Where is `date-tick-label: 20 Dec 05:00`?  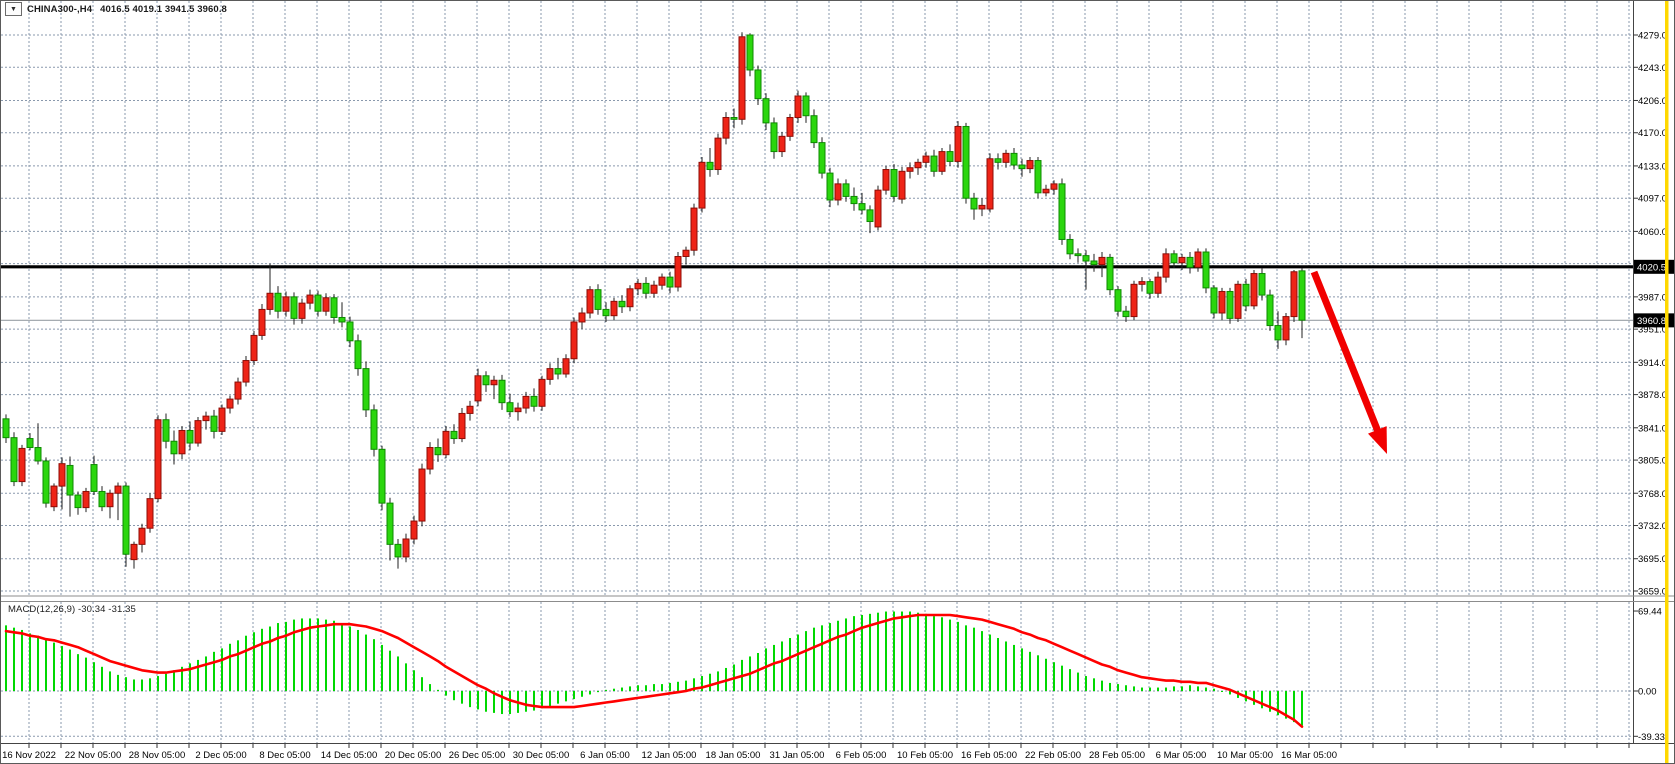
date-tick-label: 20 Dec 05:00 is located at coordinates (413, 755).